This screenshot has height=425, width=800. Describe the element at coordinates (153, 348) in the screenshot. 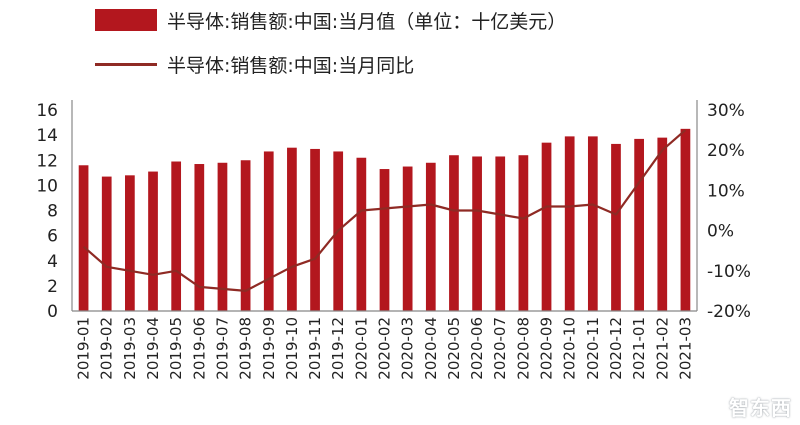

I see `x-tick-label: 2019-04` at that location.